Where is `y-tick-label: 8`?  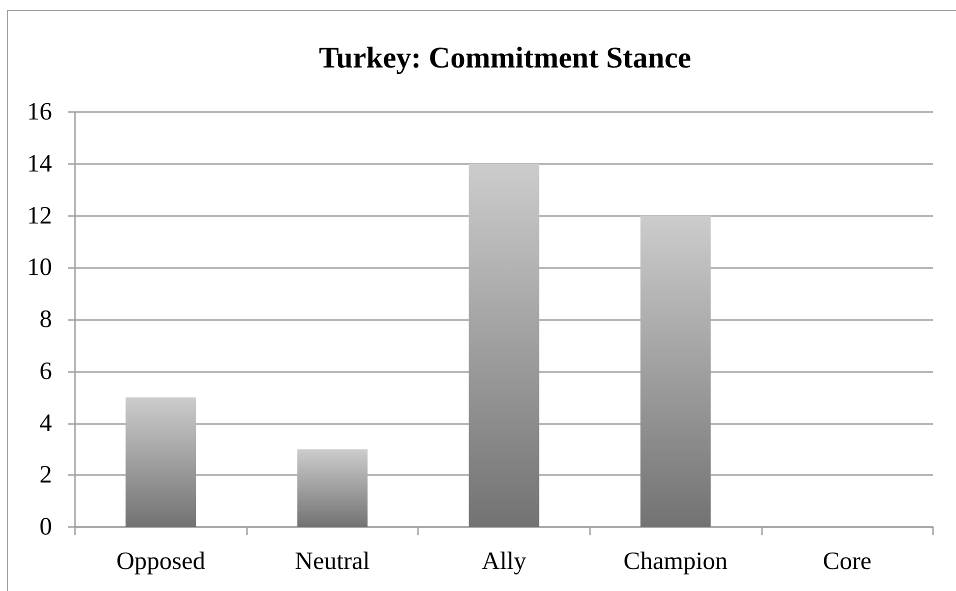
y-tick-label: 8 is located at coordinates (46, 319).